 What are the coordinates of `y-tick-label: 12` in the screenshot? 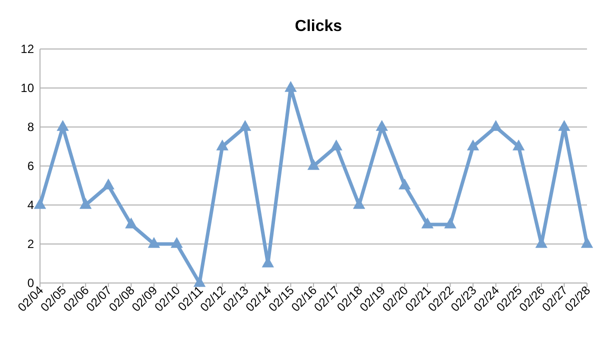 It's located at (27, 49).